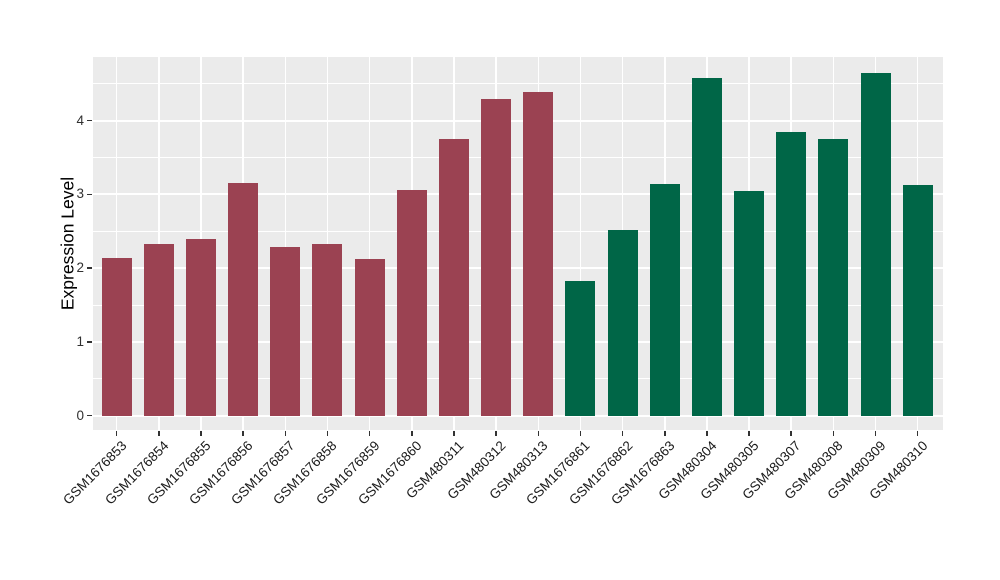  What do you see at coordinates (875, 244) in the screenshot?
I see `bar-GSM480309` at bounding box center [875, 244].